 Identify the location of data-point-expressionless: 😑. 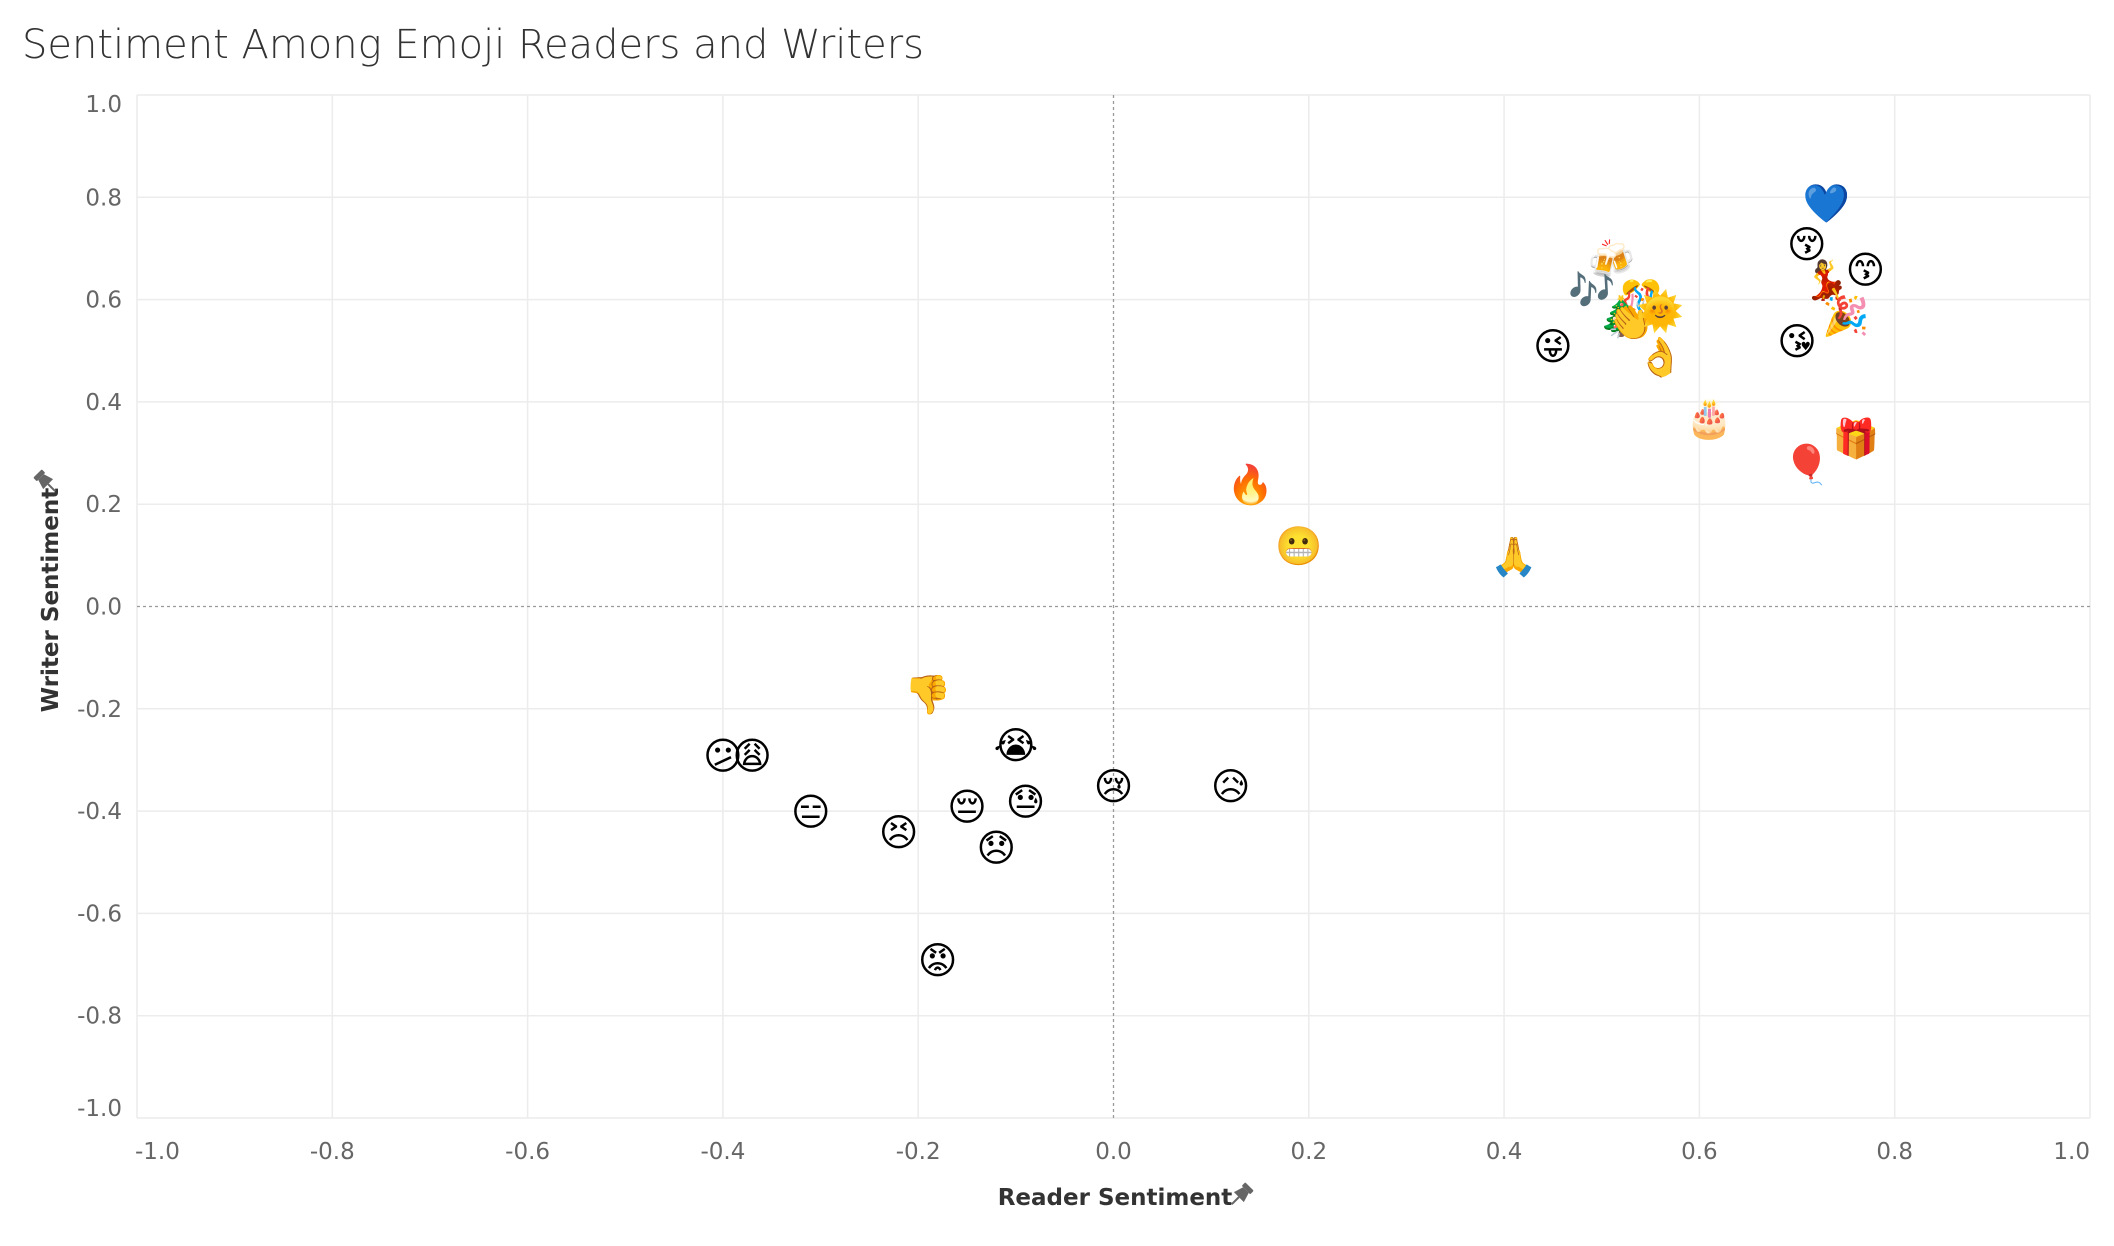
(811, 811).